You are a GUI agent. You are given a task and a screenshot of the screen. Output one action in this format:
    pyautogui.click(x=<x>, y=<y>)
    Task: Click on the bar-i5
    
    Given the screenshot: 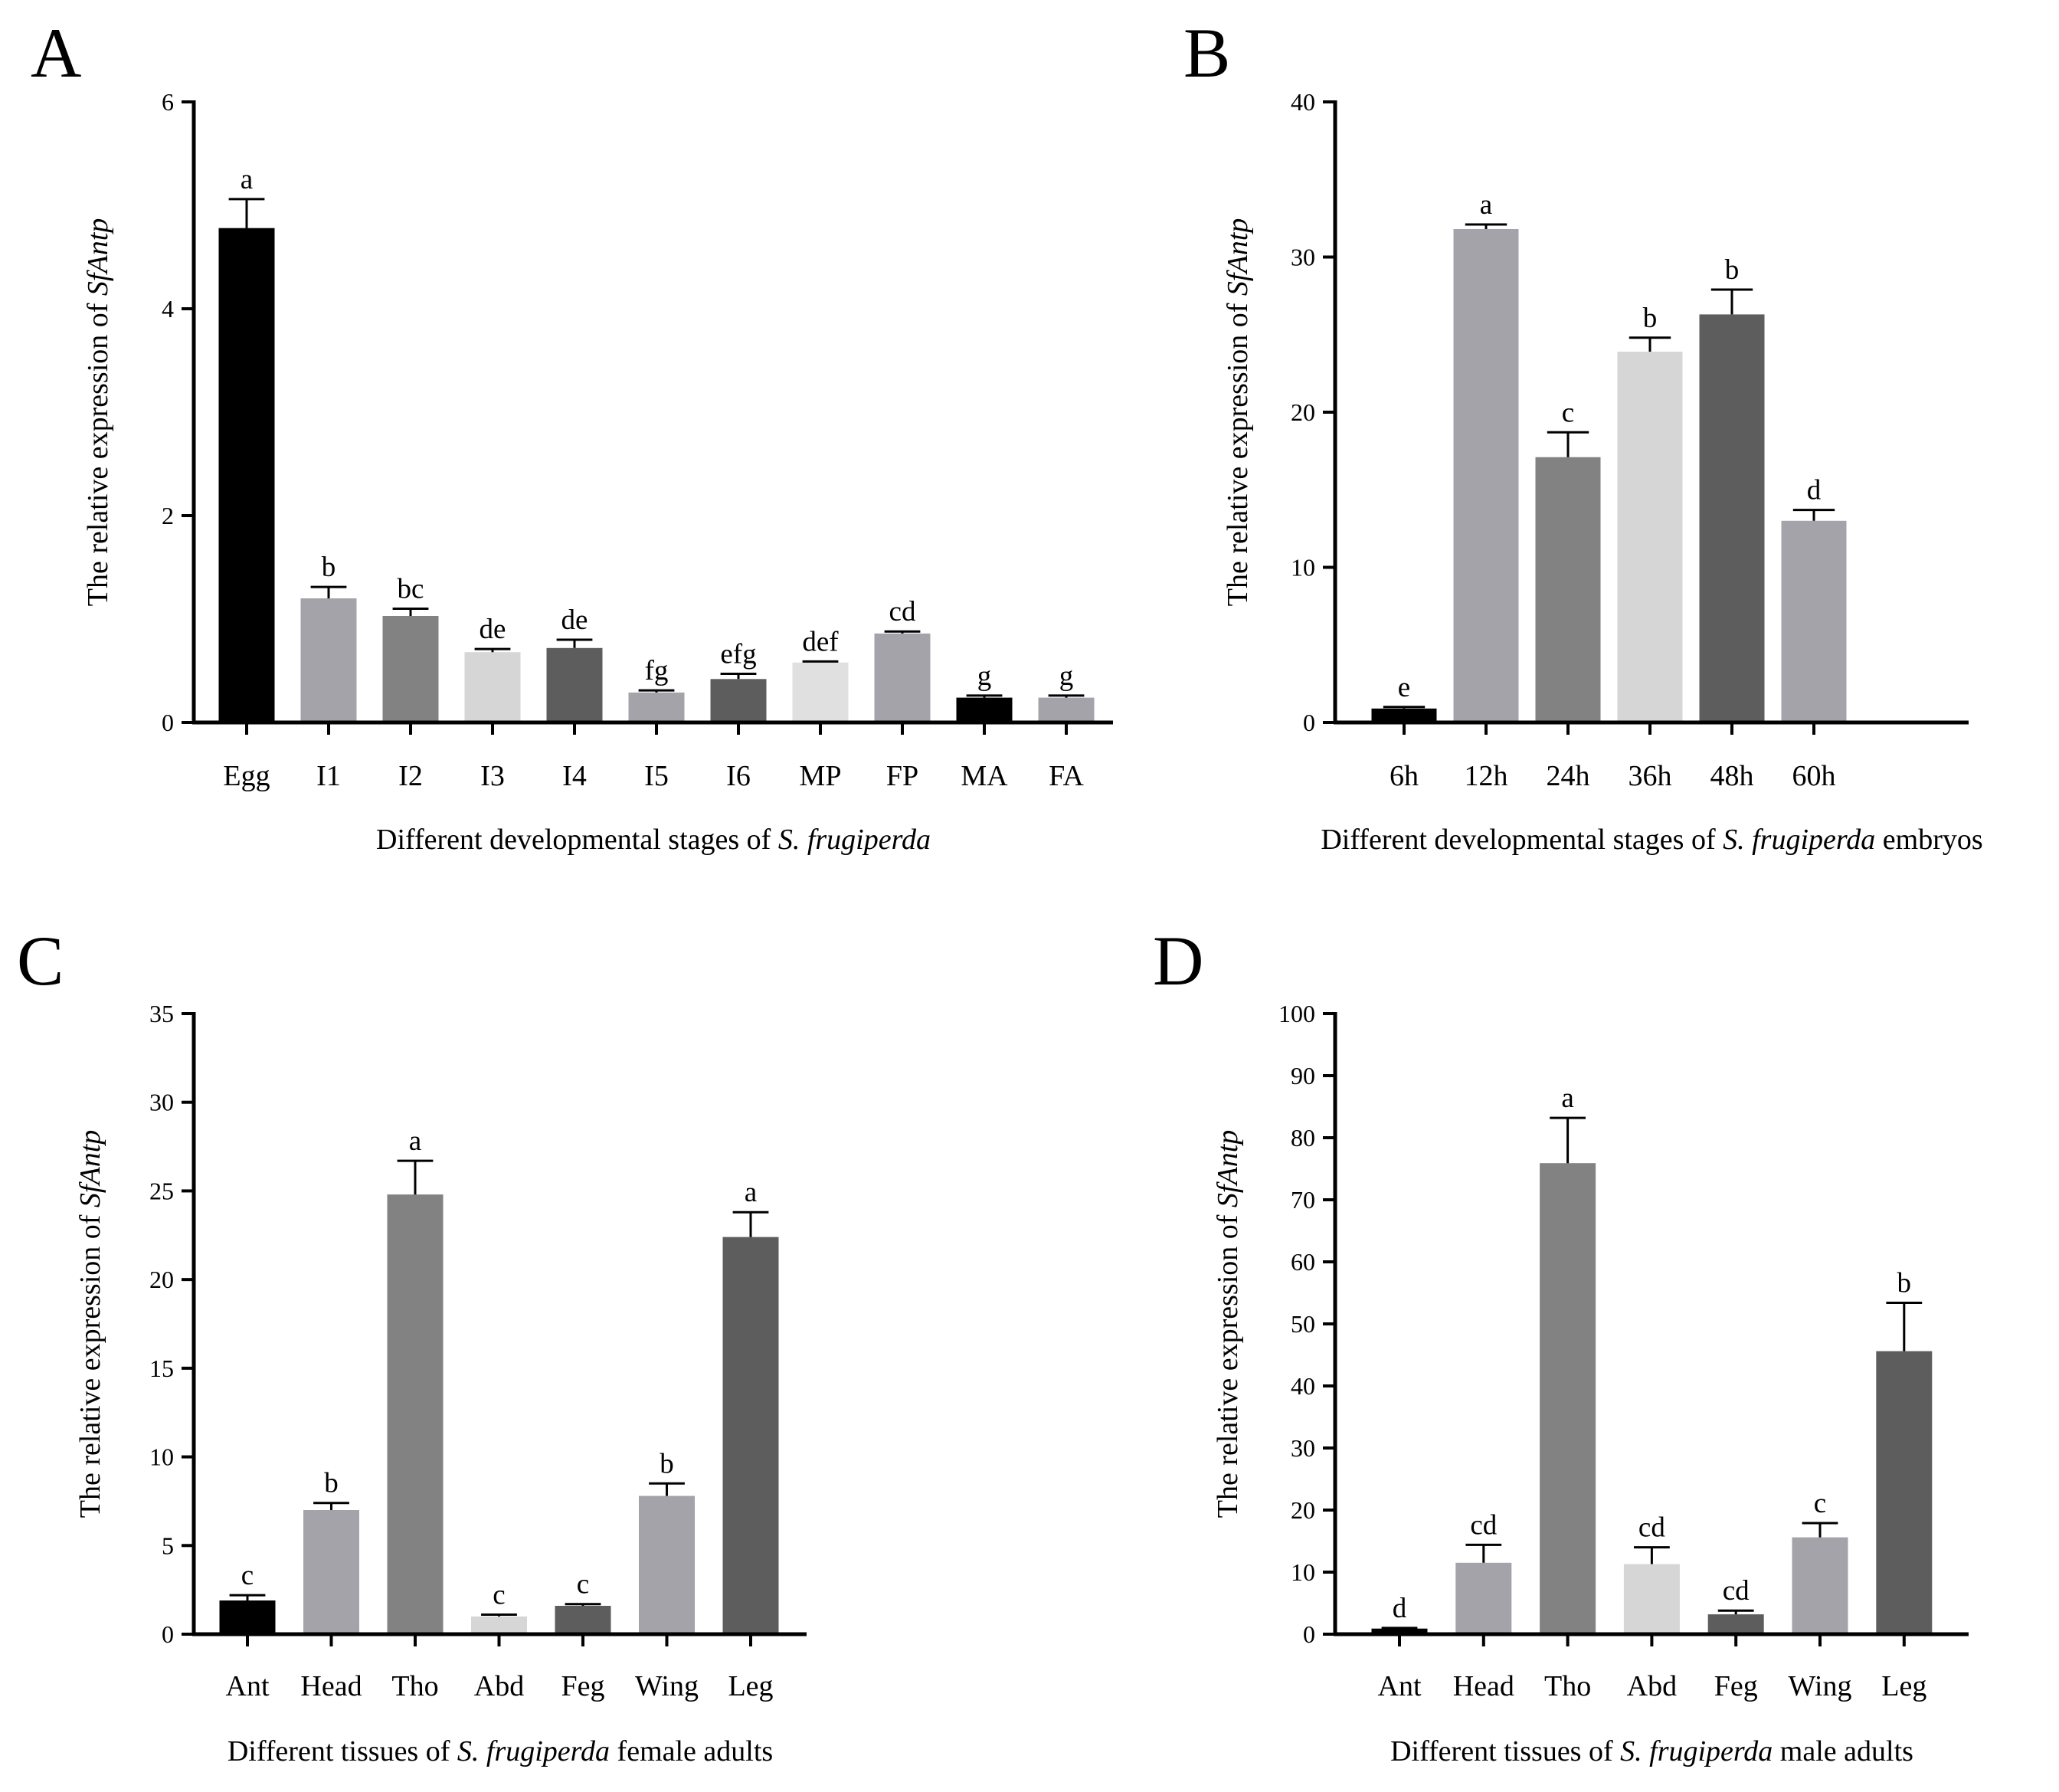 What is the action you would take?
    pyautogui.click(x=656, y=707)
    